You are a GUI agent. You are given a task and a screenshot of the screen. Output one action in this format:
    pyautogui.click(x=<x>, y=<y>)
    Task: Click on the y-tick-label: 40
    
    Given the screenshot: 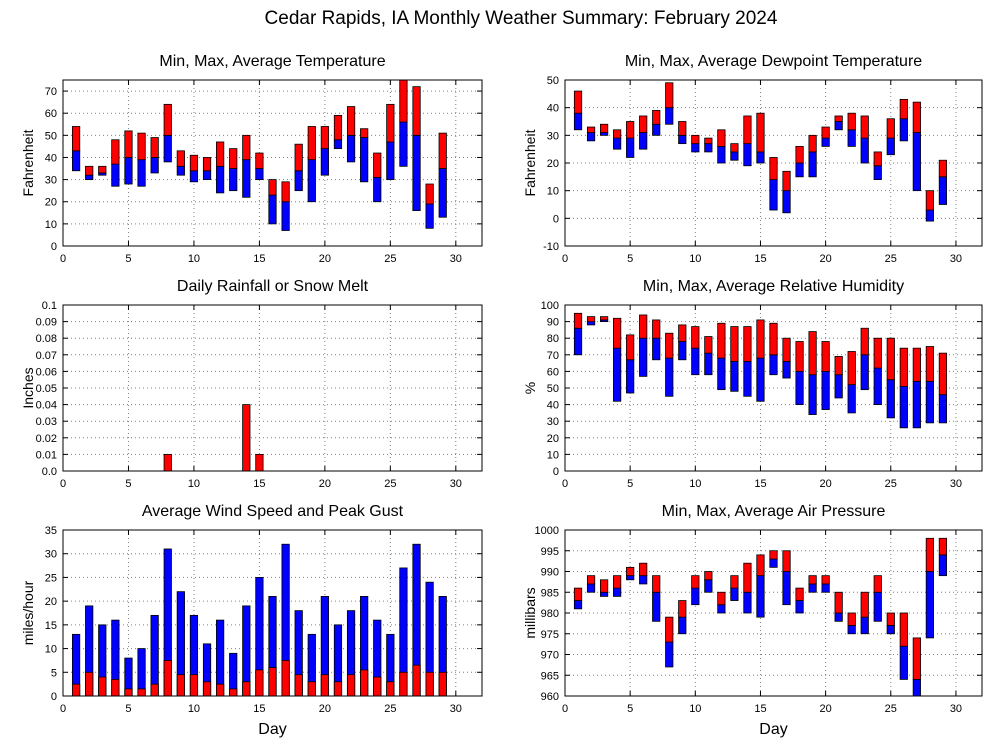 What is the action you would take?
    pyautogui.click(x=51, y=158)
    